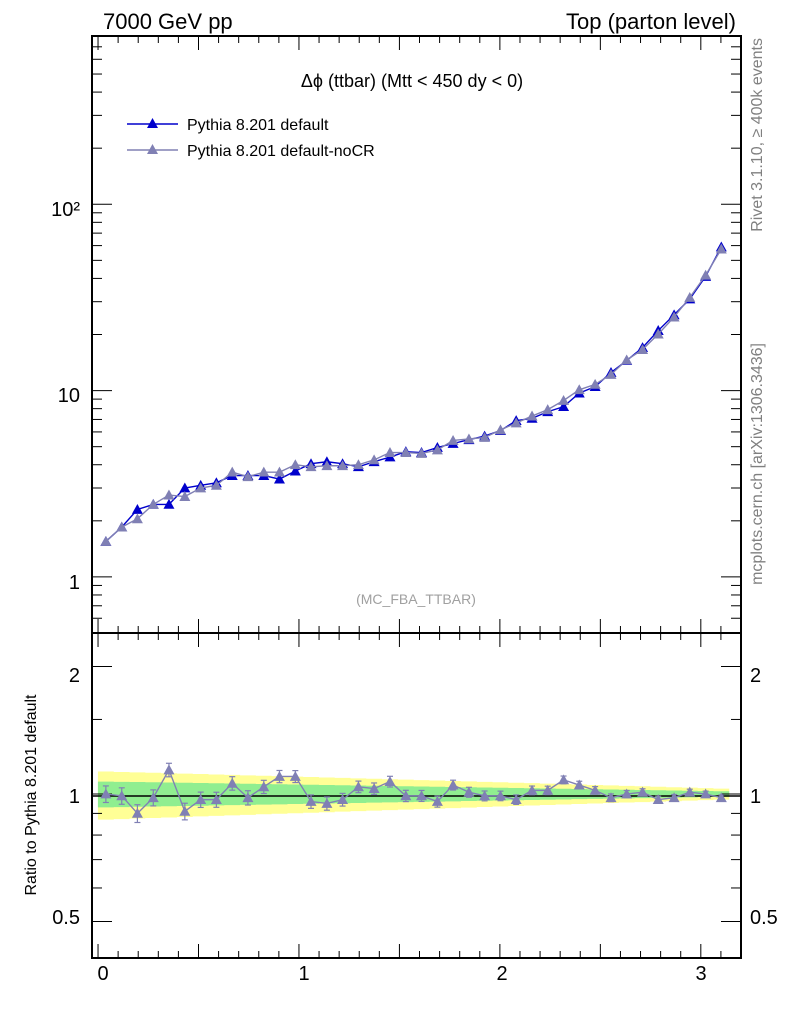 The height and width of the screenshot is (1024, 786). What do you see at coordinates (757, 135) in the screenshot?
I see `rivet-version-label: Rivet 3.1.10, ≥ 400k events` at bounding box center [757, 135].